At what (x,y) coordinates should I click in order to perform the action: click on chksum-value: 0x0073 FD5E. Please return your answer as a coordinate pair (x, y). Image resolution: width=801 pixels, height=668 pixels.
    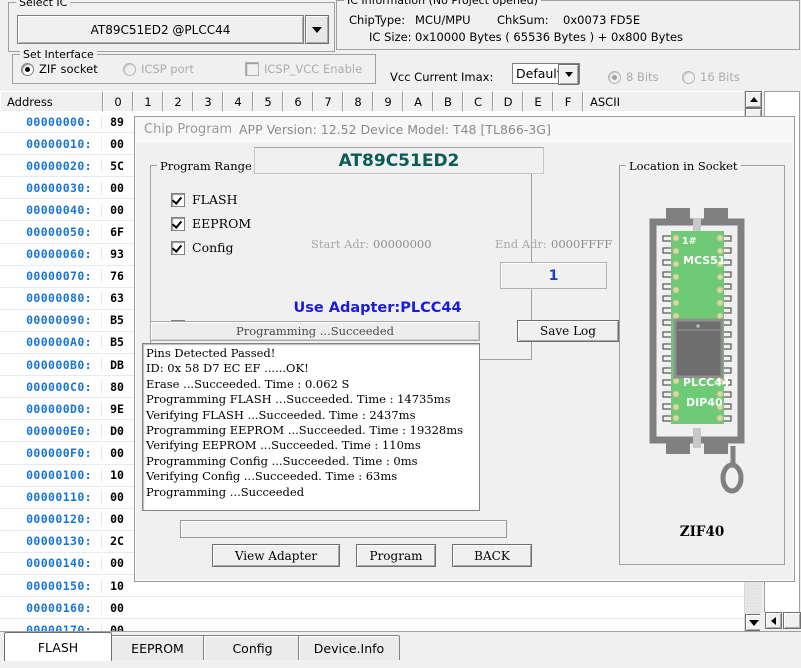
    Looking at the image, I should click on (602, 20).